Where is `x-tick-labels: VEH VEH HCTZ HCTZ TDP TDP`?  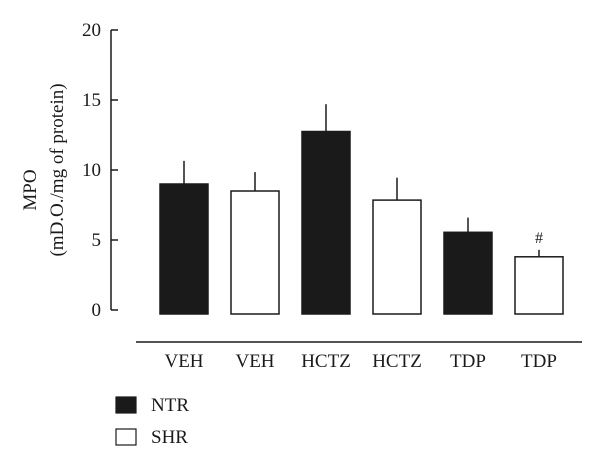
x-tick-labels: VEH VEH HCTZ HCTZ TDP TDP is located at coordinates (360, 361).